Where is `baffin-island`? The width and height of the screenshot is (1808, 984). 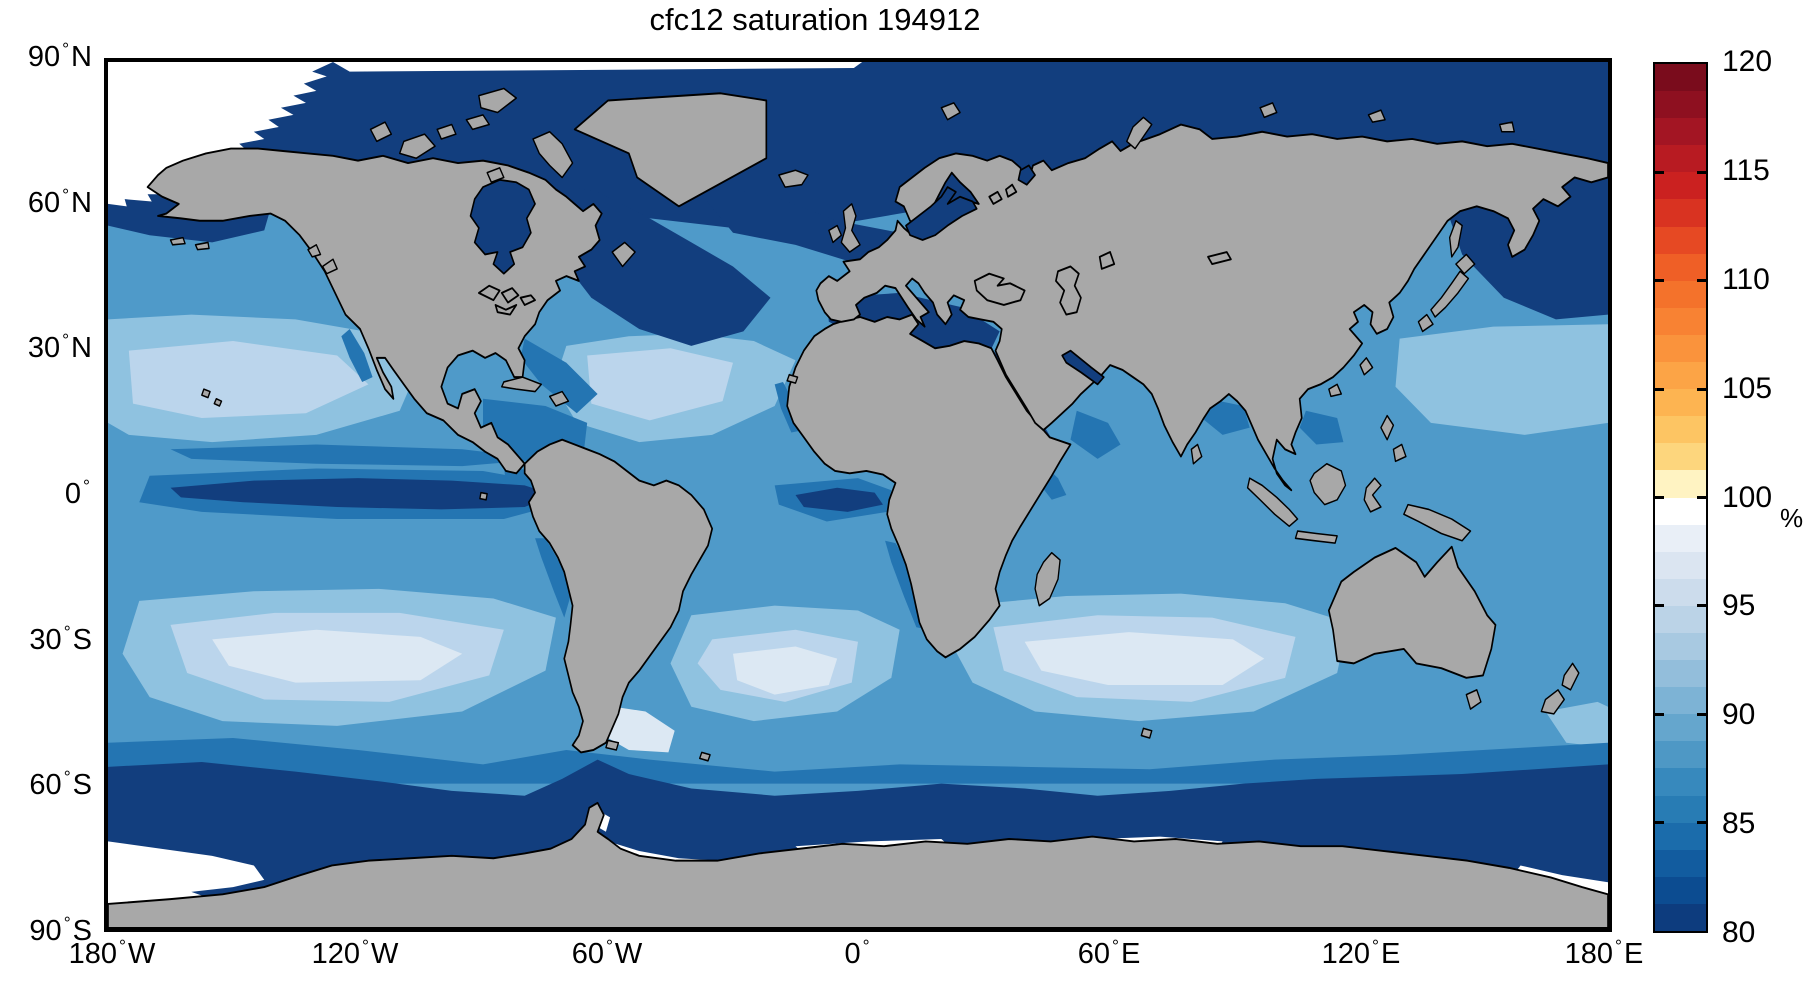
baffin-island is located at coordinates (553, 154).